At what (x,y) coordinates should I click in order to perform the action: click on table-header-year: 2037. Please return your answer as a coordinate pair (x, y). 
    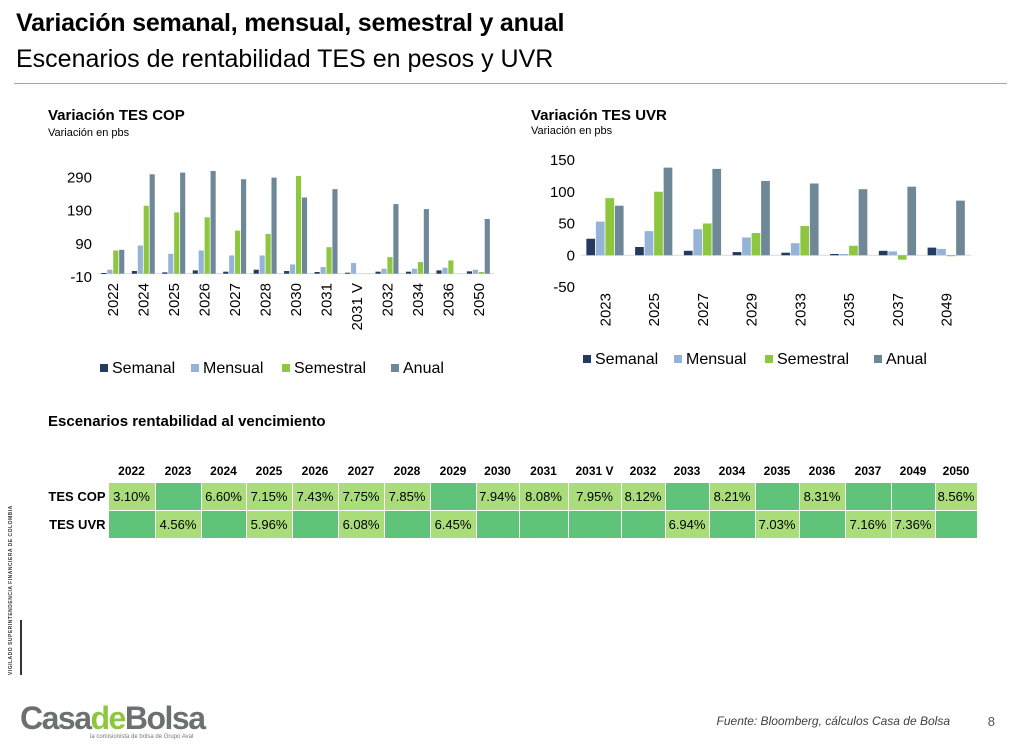
    Looking at the image, I should click on (868, 470).